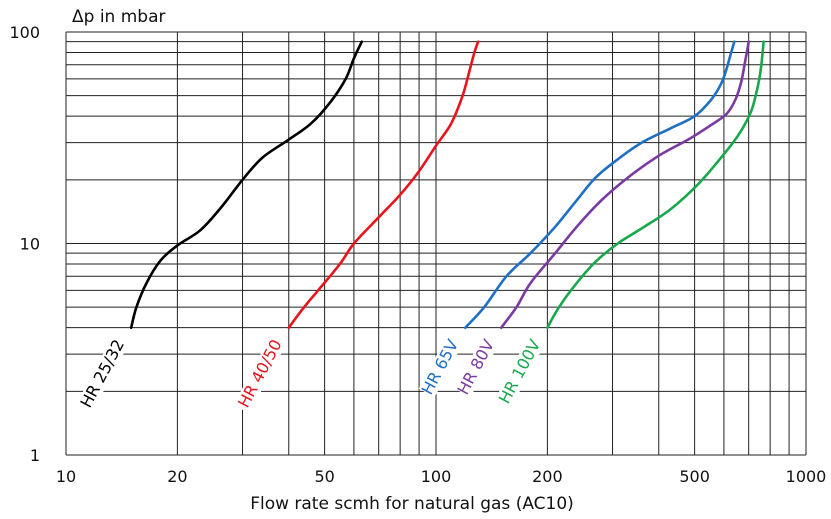 The width and height of the screenshot is (831, 519). What do you see at coordinates (30, 244) in the screenshot?
I see `y-tick-label: 10` at bounding box center [30, 244].